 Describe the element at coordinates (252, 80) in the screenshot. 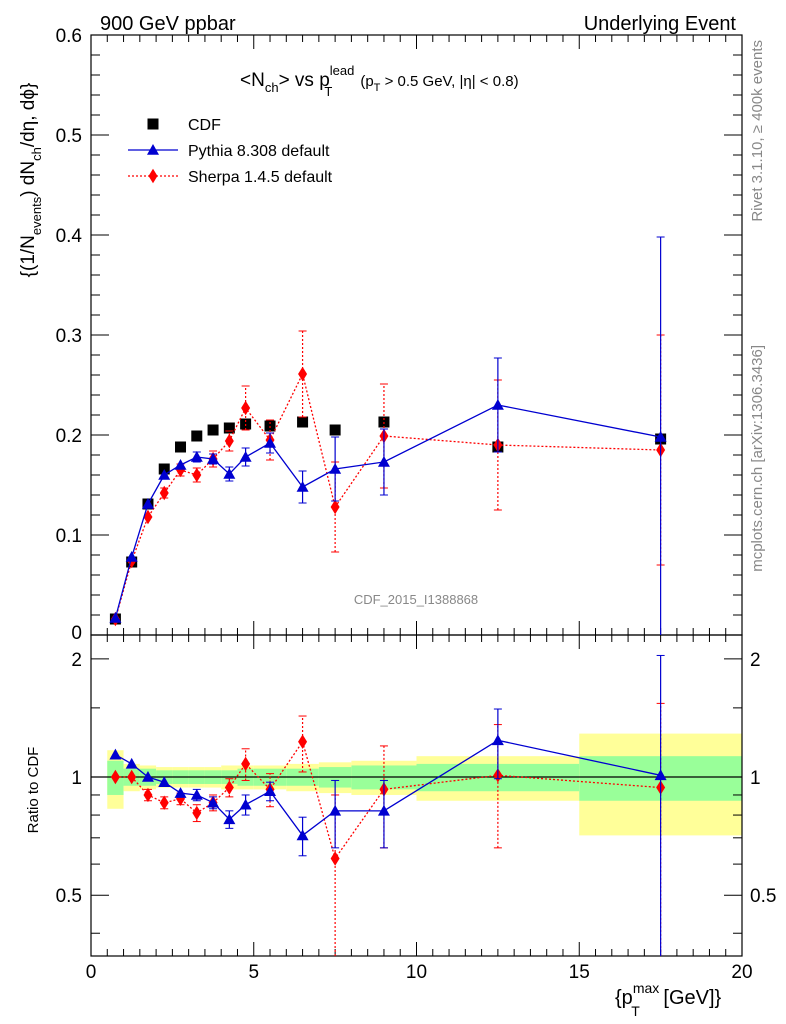

I see `title-prefix: <N` at that location.